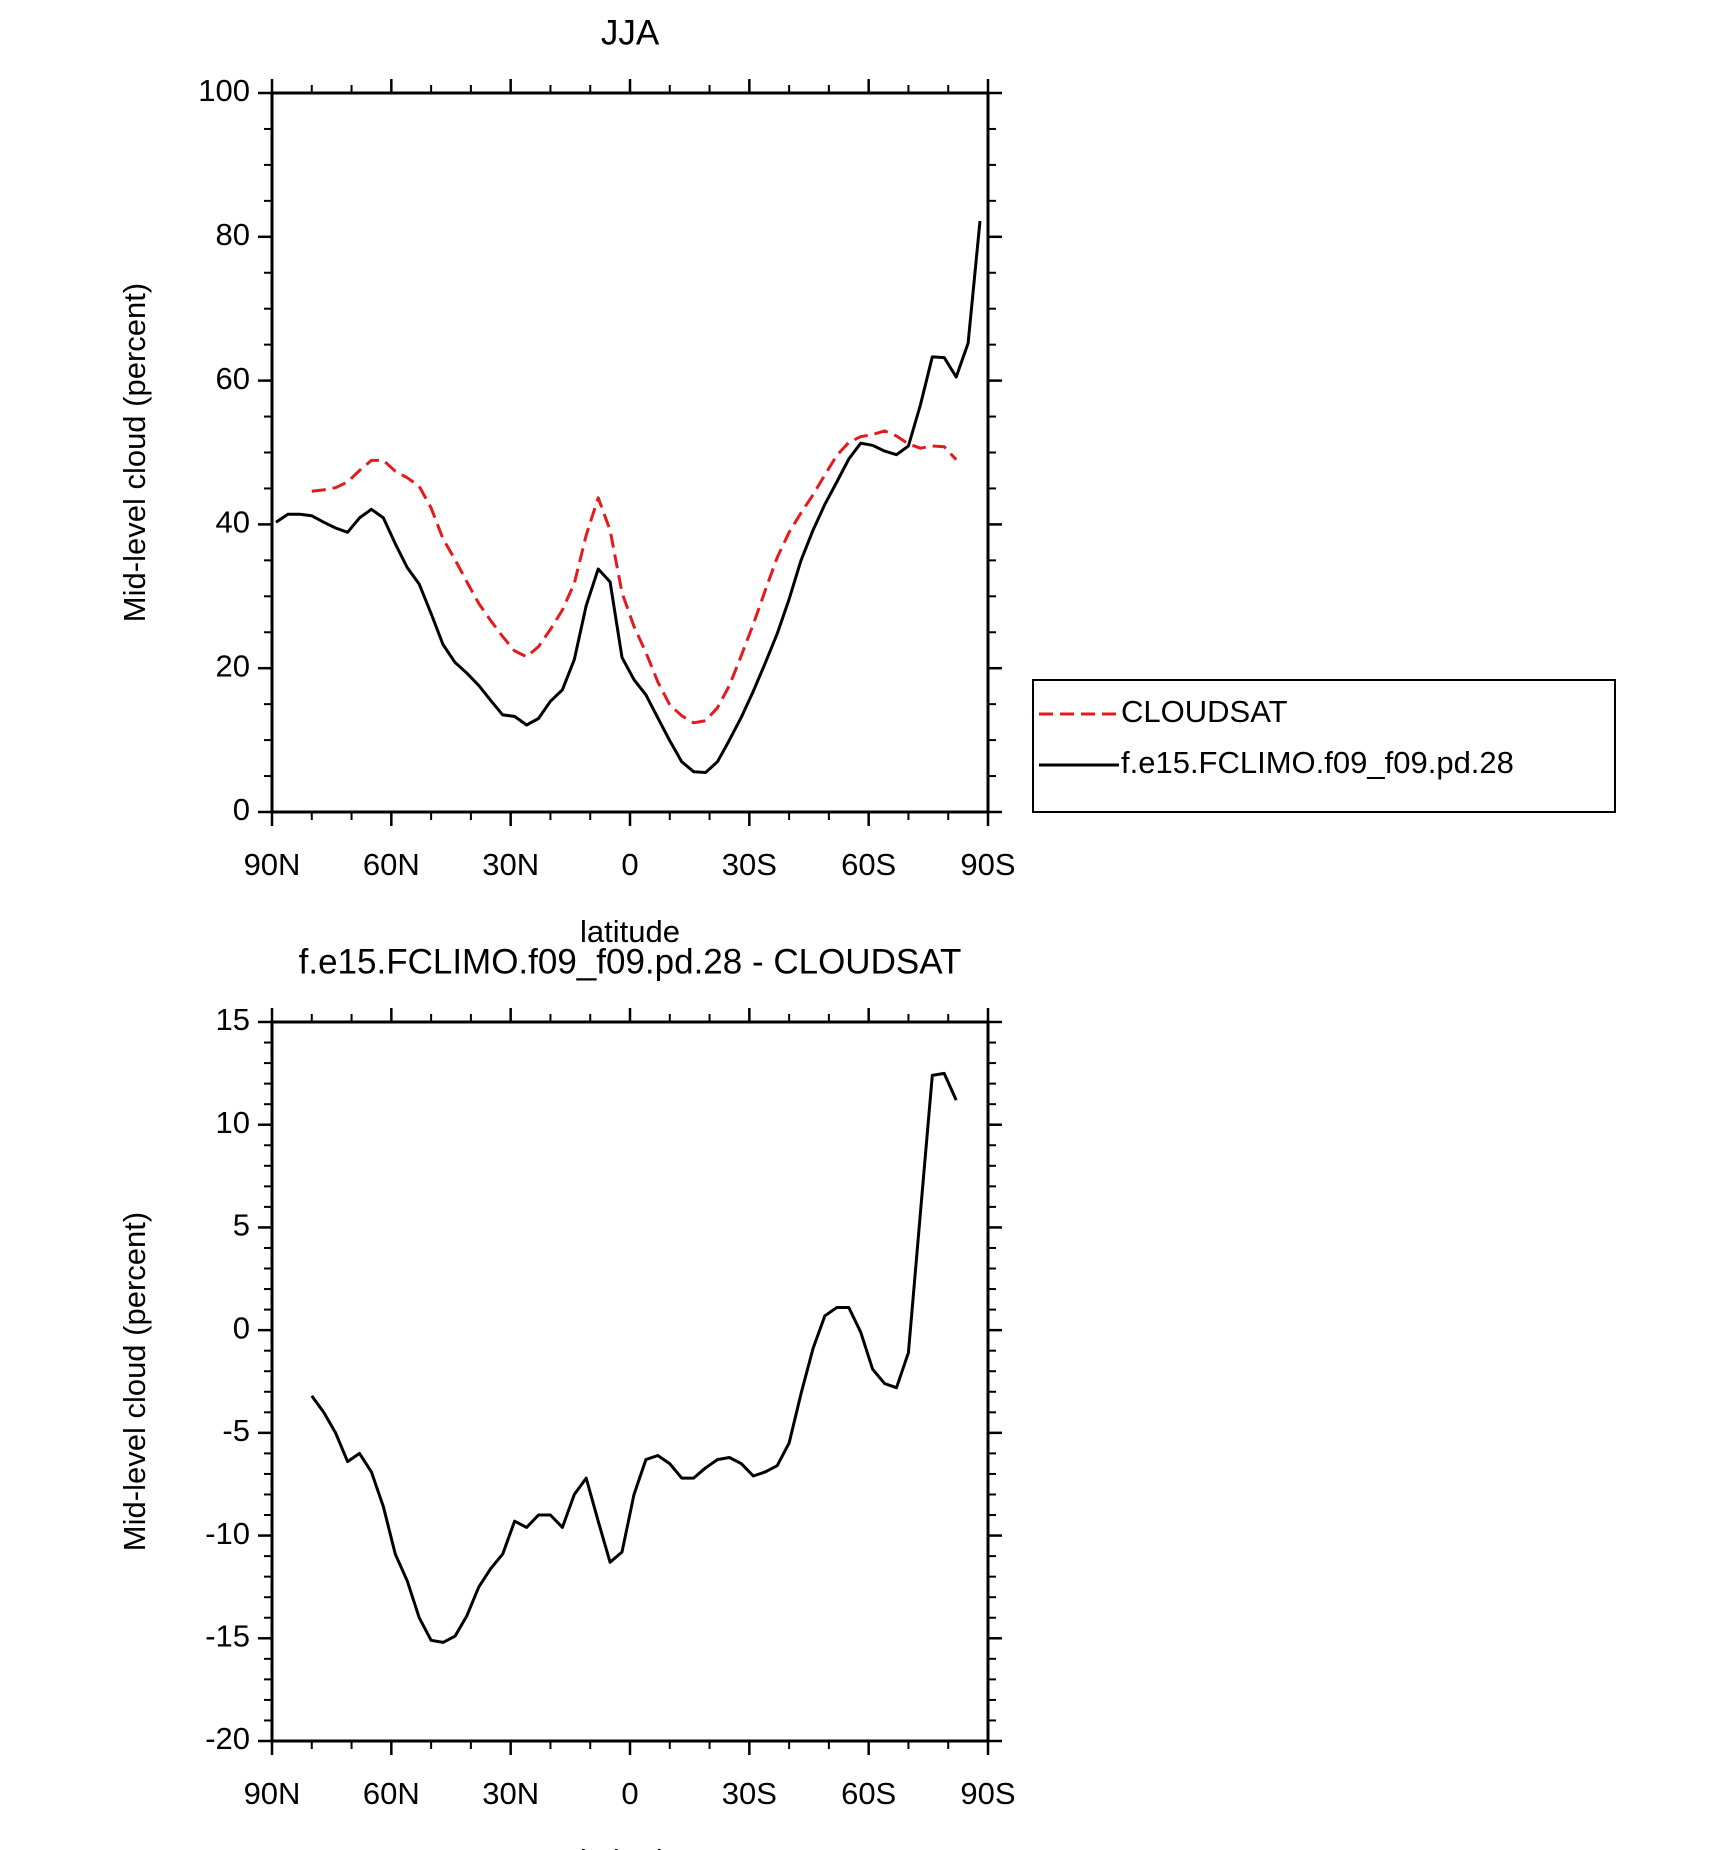 The image size is (1710, 1850). I want to click on chart-title: JJA, so click(630, 32).